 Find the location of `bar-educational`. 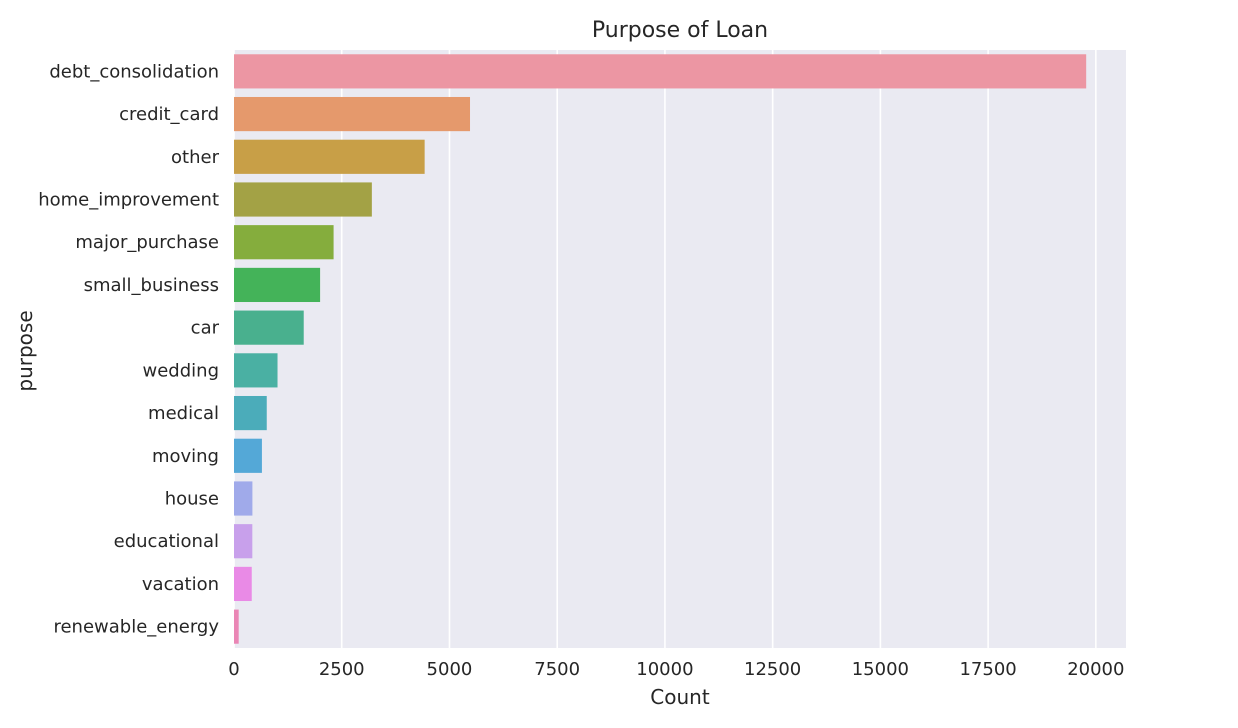

bar-educational is located at coordinates (243, 541).